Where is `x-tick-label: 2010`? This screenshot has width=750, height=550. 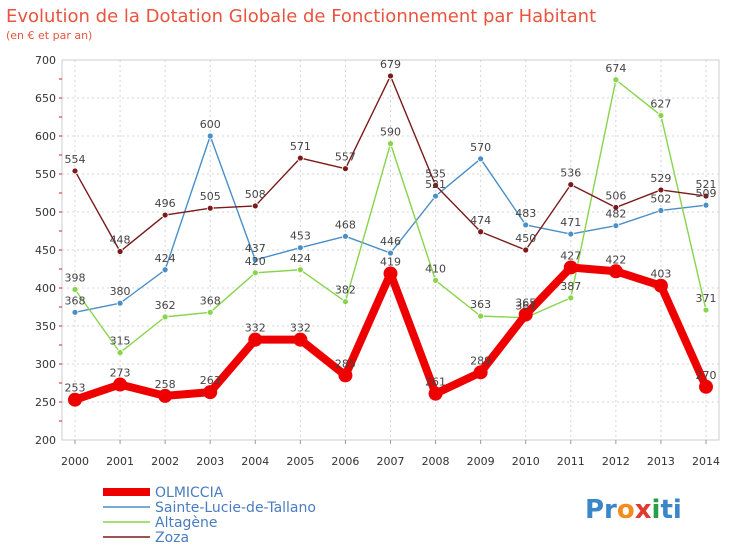
x-tick-label: 2010 is located at coordinates (526, 461).